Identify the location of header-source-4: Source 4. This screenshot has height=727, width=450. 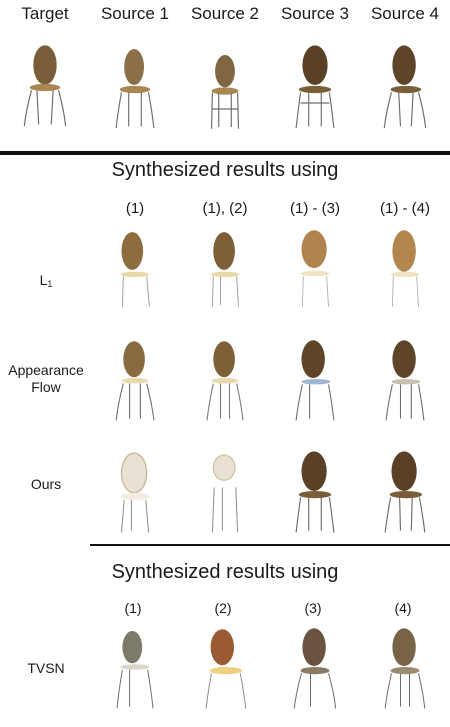
(405, 13).